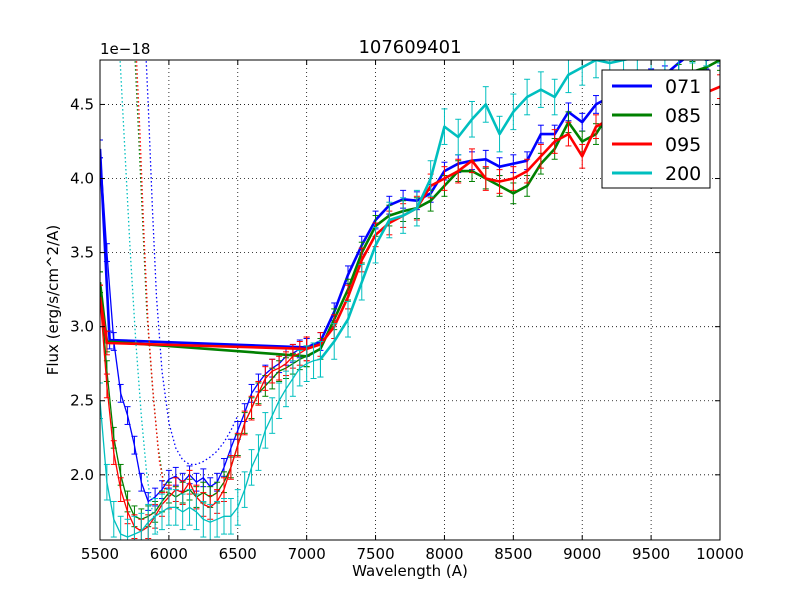 This screenshot has width=800, height=600. Describe the element at coordinates (82, 253) in the screenshot. I see `y-tick-label: 3.5` at that location.